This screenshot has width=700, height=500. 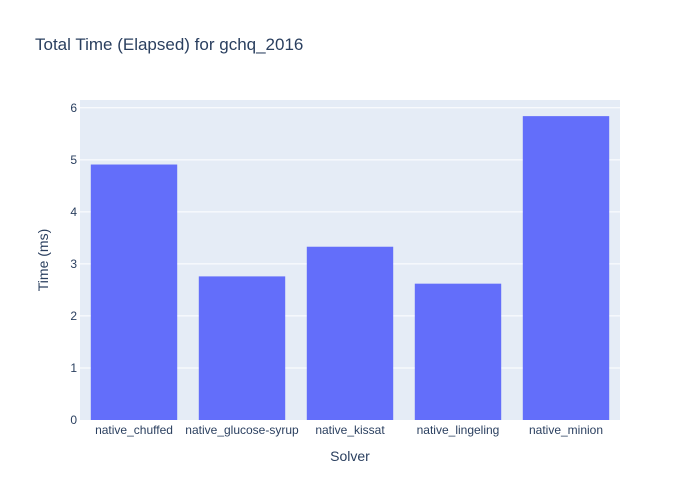 I want to click on x-tick-label: native_chuffed, so click(x=134, y=430).